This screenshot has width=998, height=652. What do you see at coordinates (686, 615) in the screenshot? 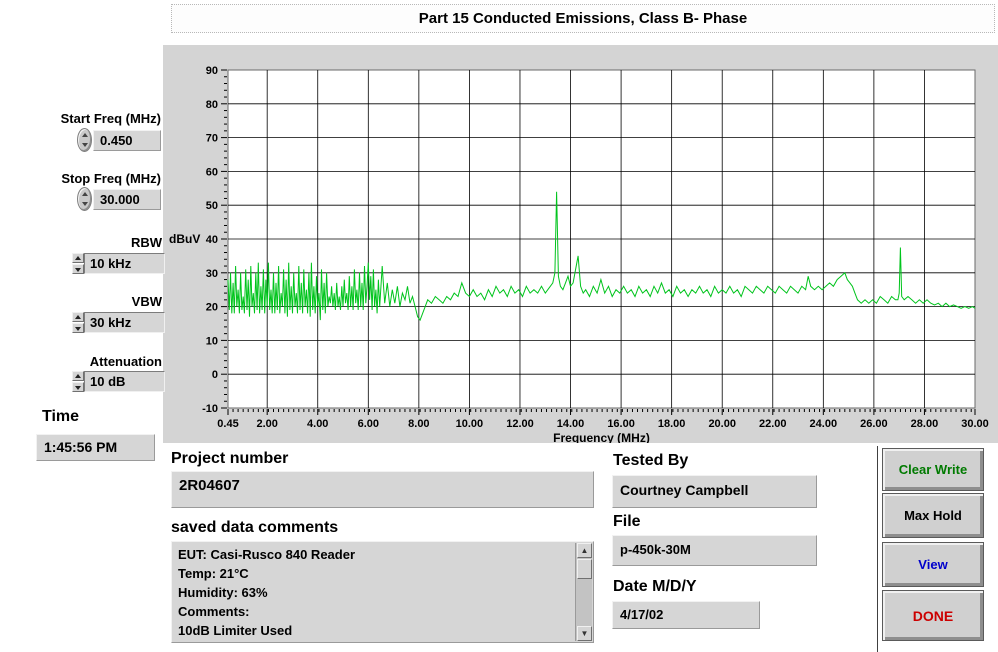
I see `date-input: 4/17/02` at bounding box center [686, 615].